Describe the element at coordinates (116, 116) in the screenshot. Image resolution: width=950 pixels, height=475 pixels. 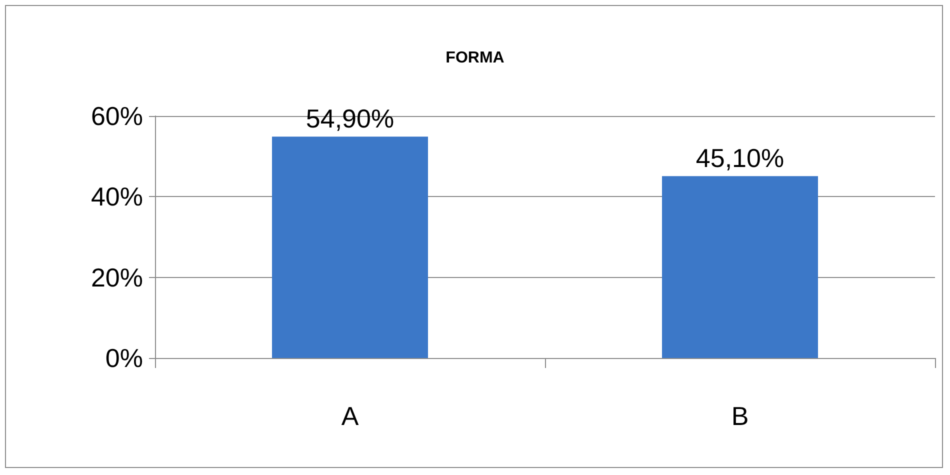
I see `y-tick-label: 60%` at that location.